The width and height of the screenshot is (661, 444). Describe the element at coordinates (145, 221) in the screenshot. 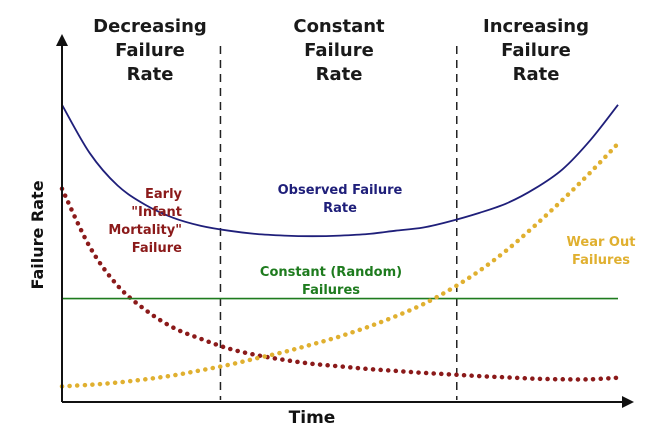

I see `infant-mortality-label: Early "Infant Mortality" Failure` at that location.